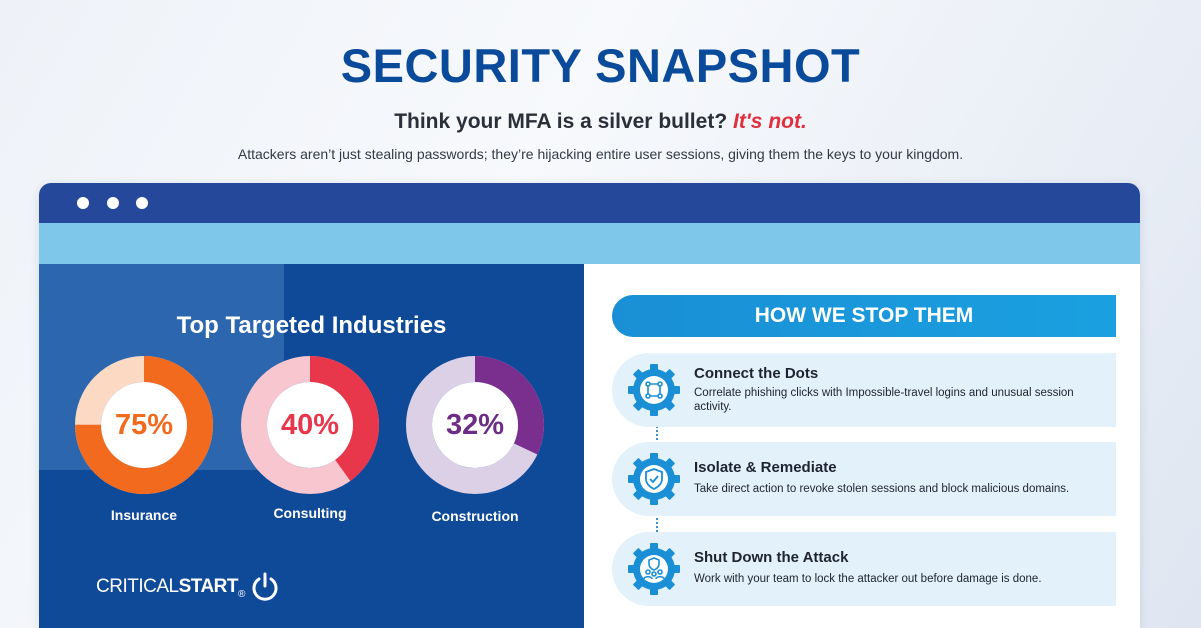 The width and height of the screenshot is (1201, 628). I want to click on address-bar, so click(589, 243).